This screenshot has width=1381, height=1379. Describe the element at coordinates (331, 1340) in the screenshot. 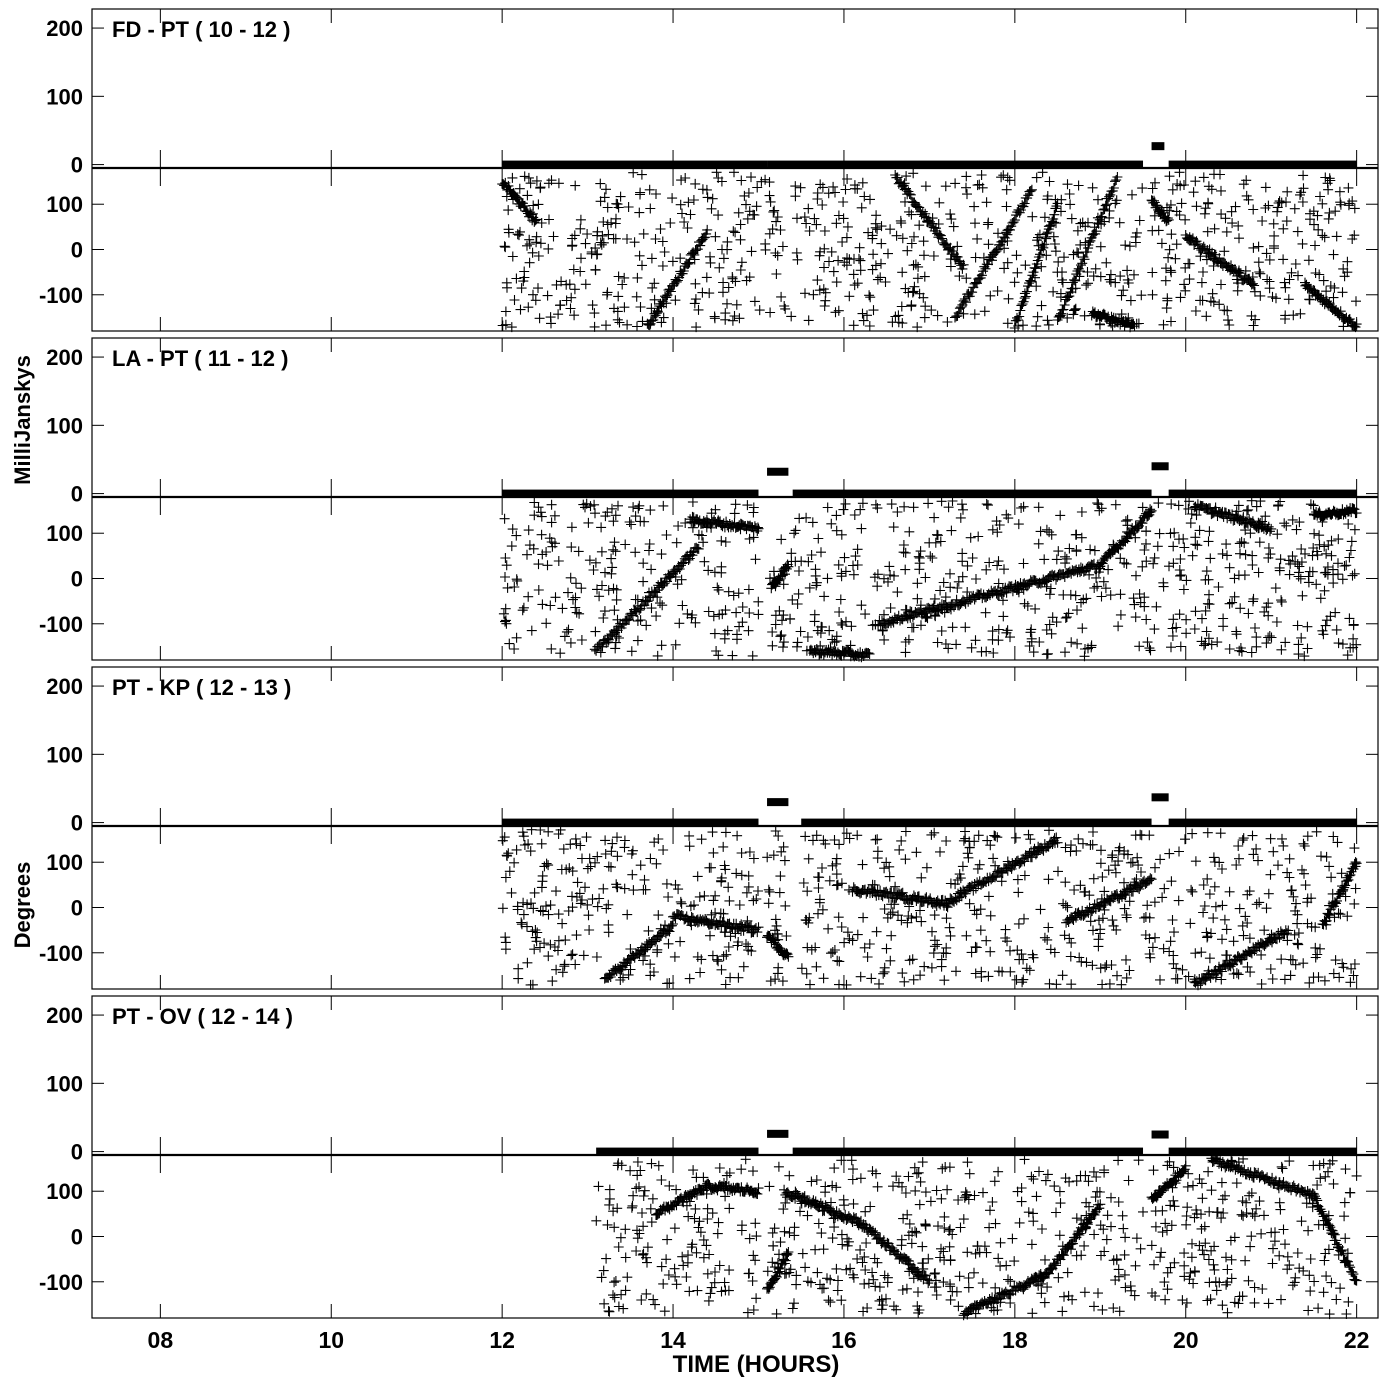

I see `x-tick-label: 10` at that location.